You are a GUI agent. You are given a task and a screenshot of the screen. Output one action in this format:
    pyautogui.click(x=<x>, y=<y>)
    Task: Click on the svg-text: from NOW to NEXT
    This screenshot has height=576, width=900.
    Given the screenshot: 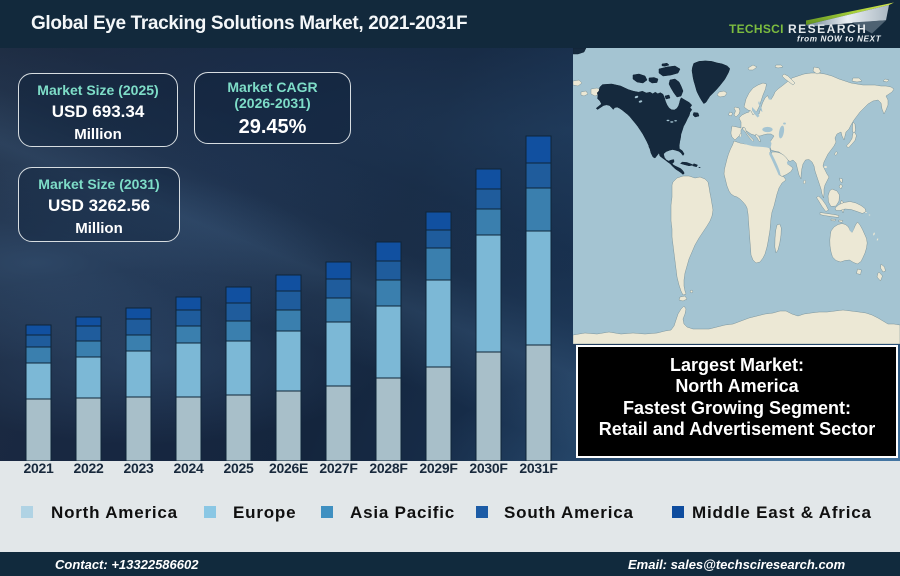 What is the action you would take?
    pyautogui.click(x=839, y=39)
    